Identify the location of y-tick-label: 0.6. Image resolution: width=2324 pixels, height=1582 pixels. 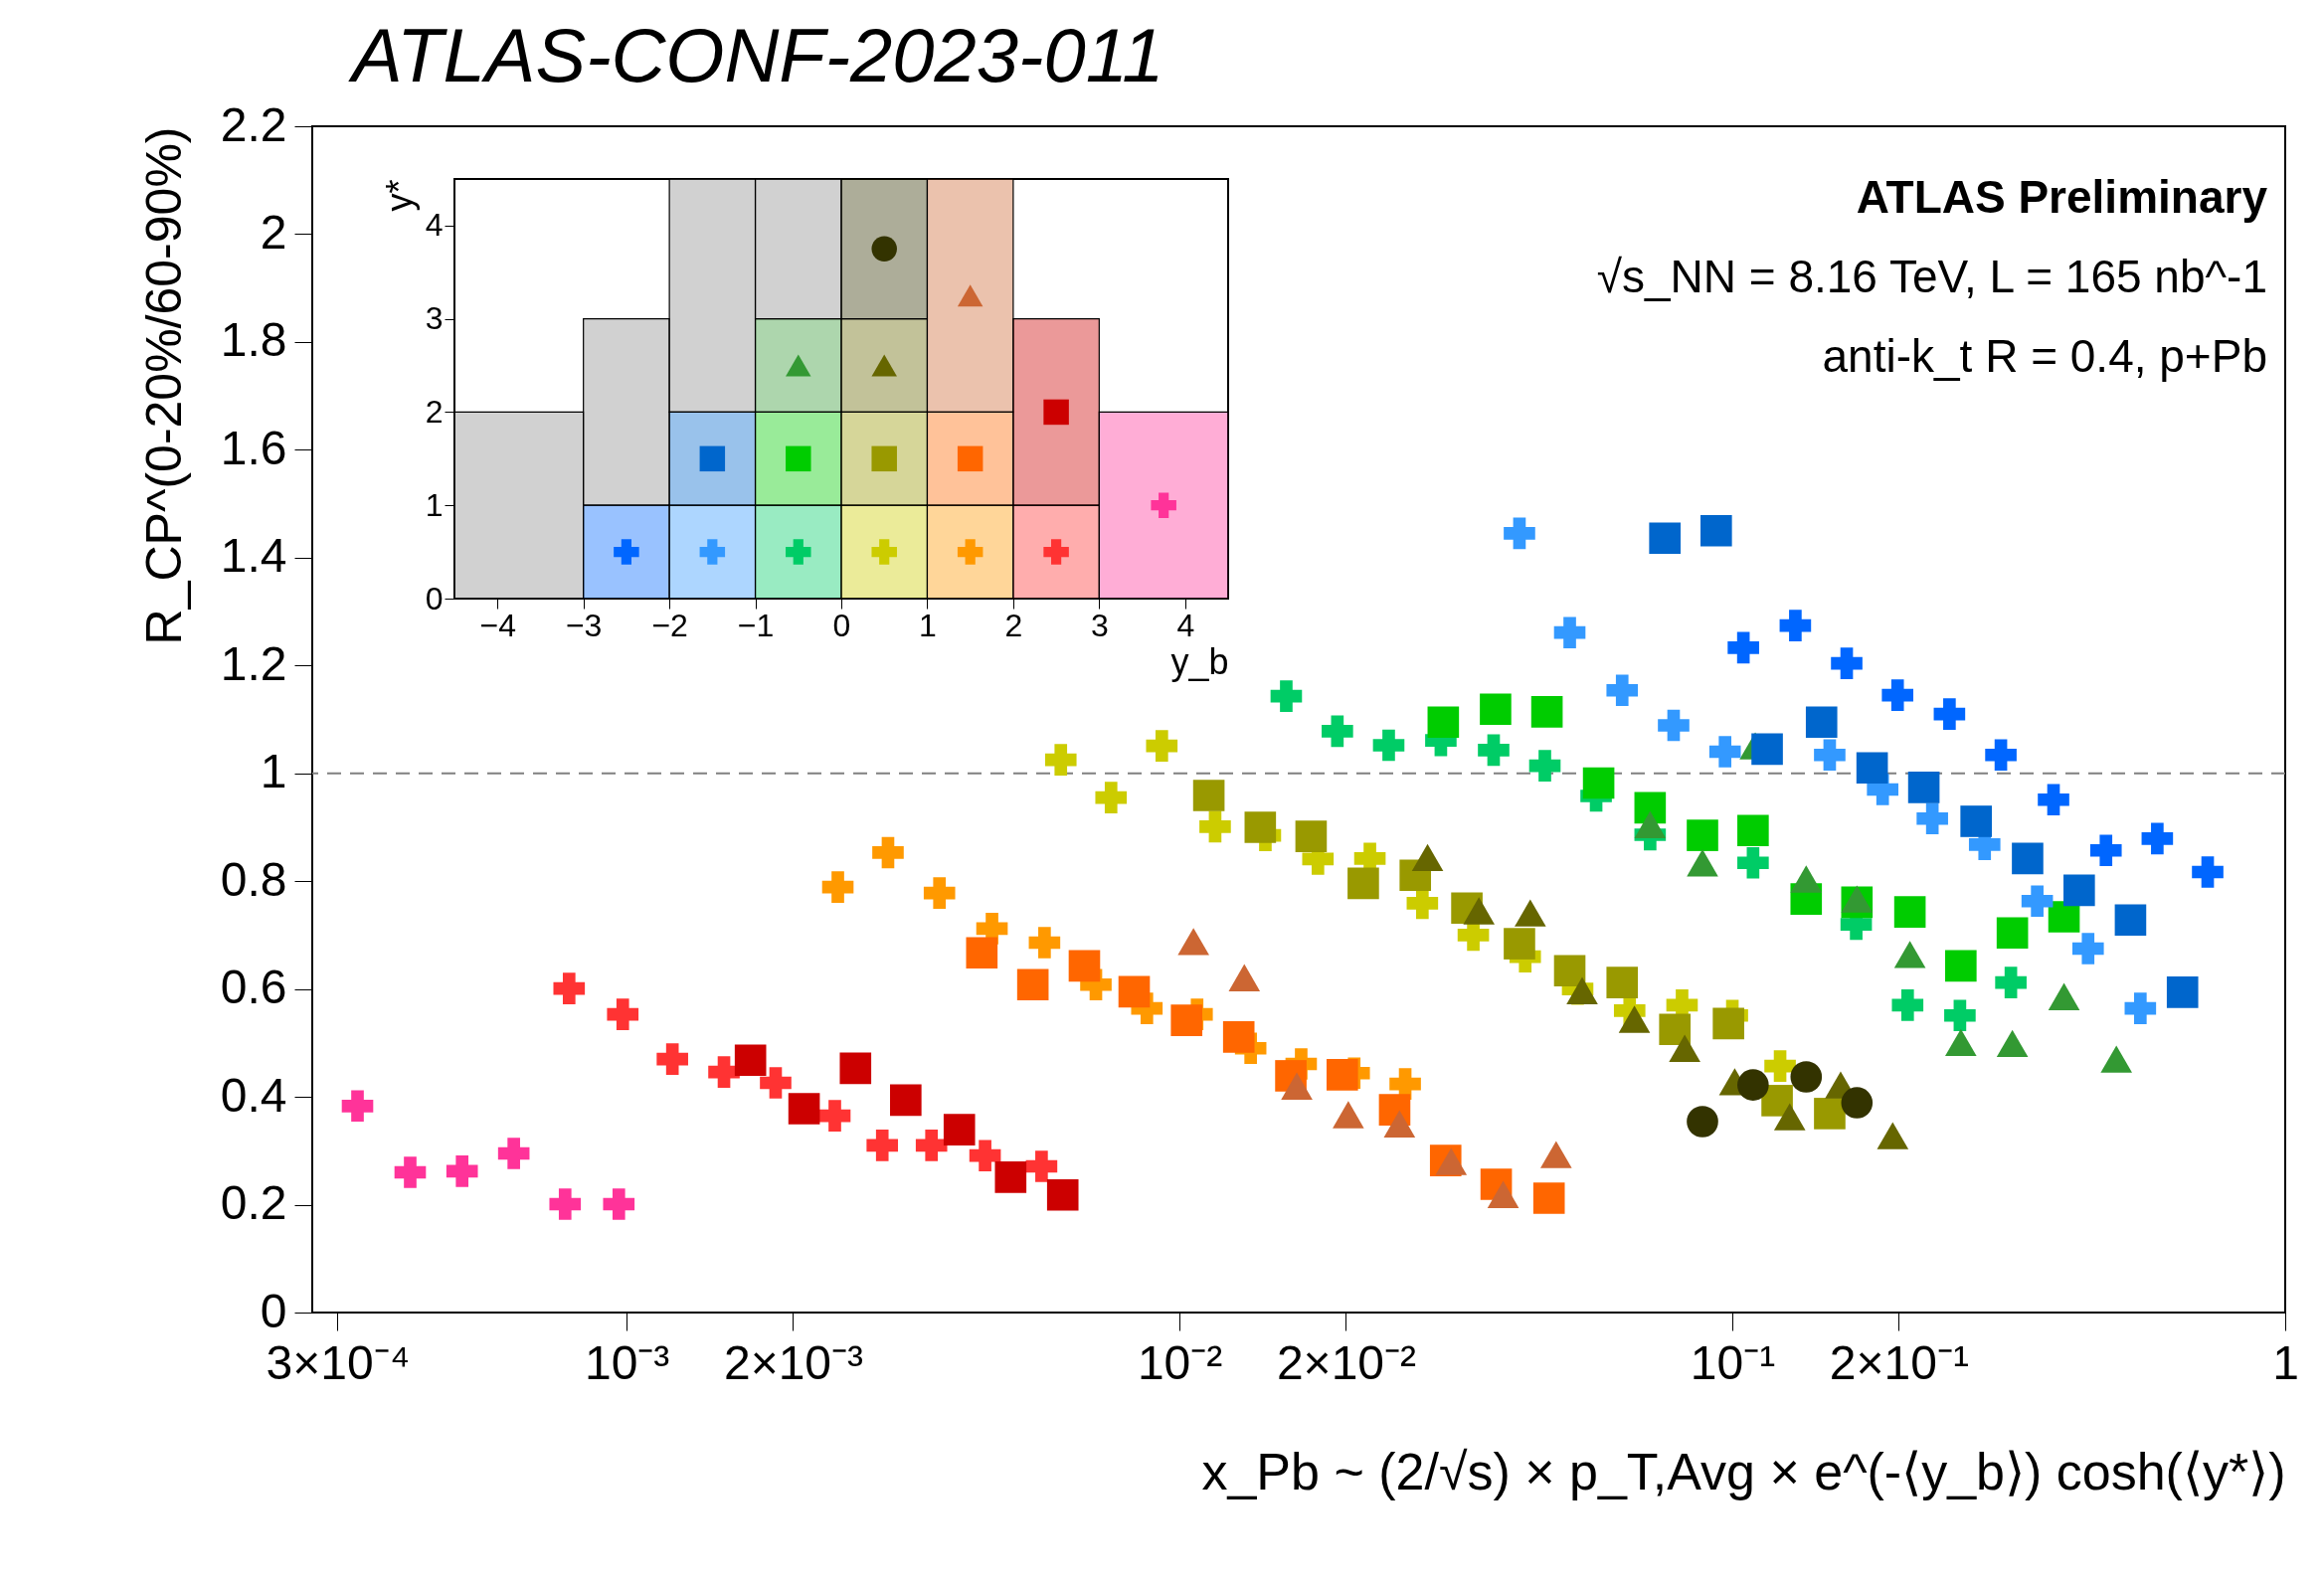
(253, 988).